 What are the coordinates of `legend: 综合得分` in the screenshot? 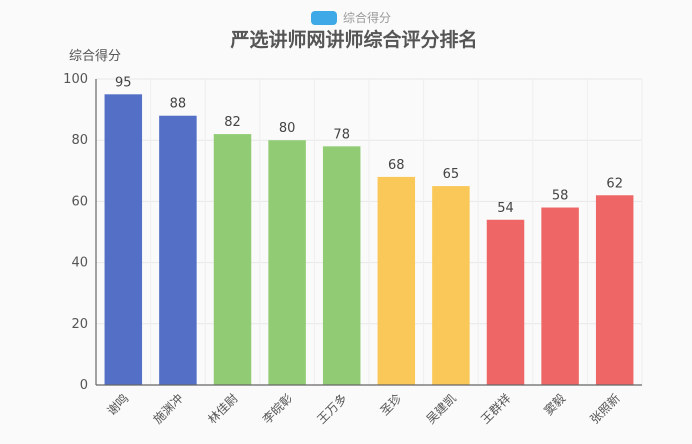 It's located at (351, 17).